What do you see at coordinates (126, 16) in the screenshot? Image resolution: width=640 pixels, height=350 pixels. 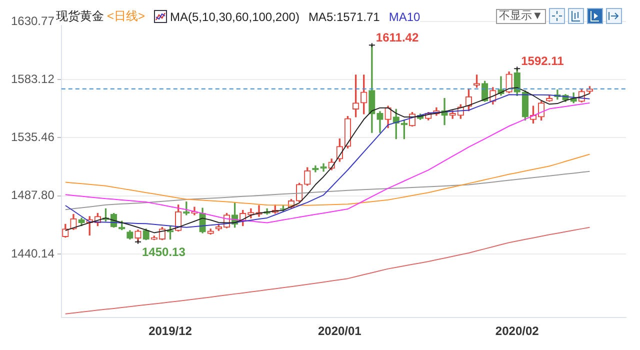 I see `chart-subtitle: <日线>` at bounding box center [126, 16].